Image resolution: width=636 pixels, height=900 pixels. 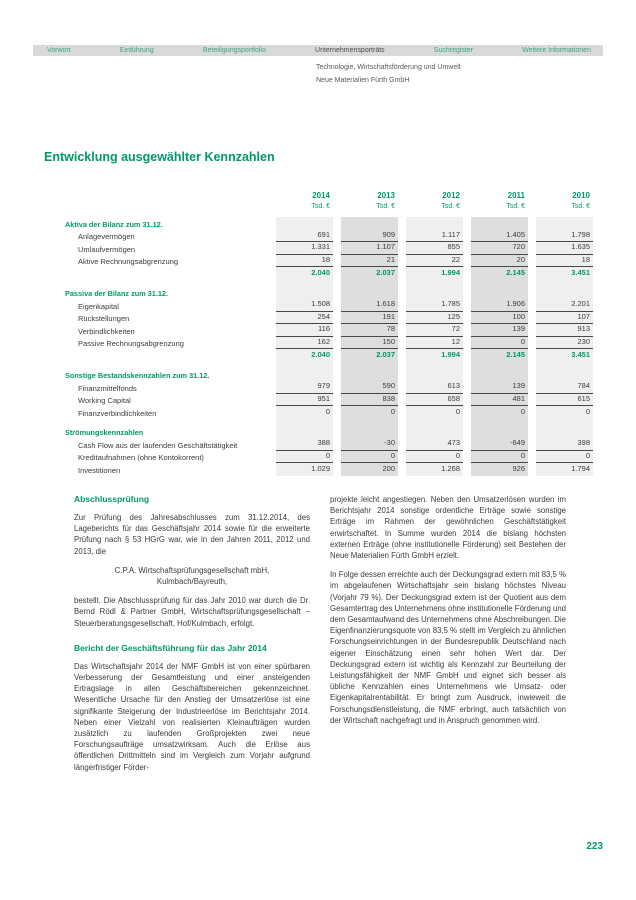 I want to click on row-label: Investitionen, so click(x=99, y=470).